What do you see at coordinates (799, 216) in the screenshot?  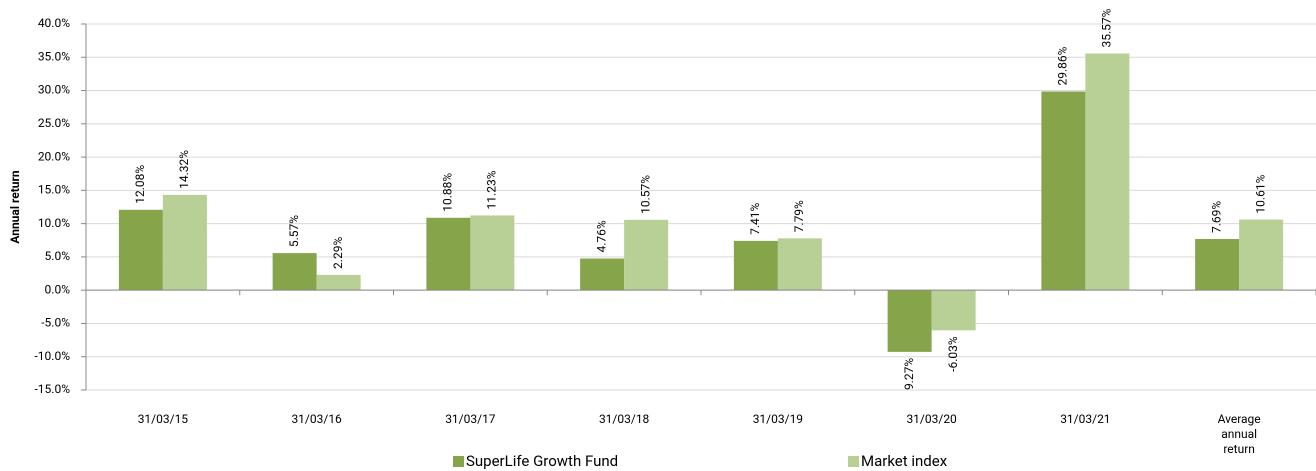 I see `value-label: 7.79%` at bounding box center [799, 216].